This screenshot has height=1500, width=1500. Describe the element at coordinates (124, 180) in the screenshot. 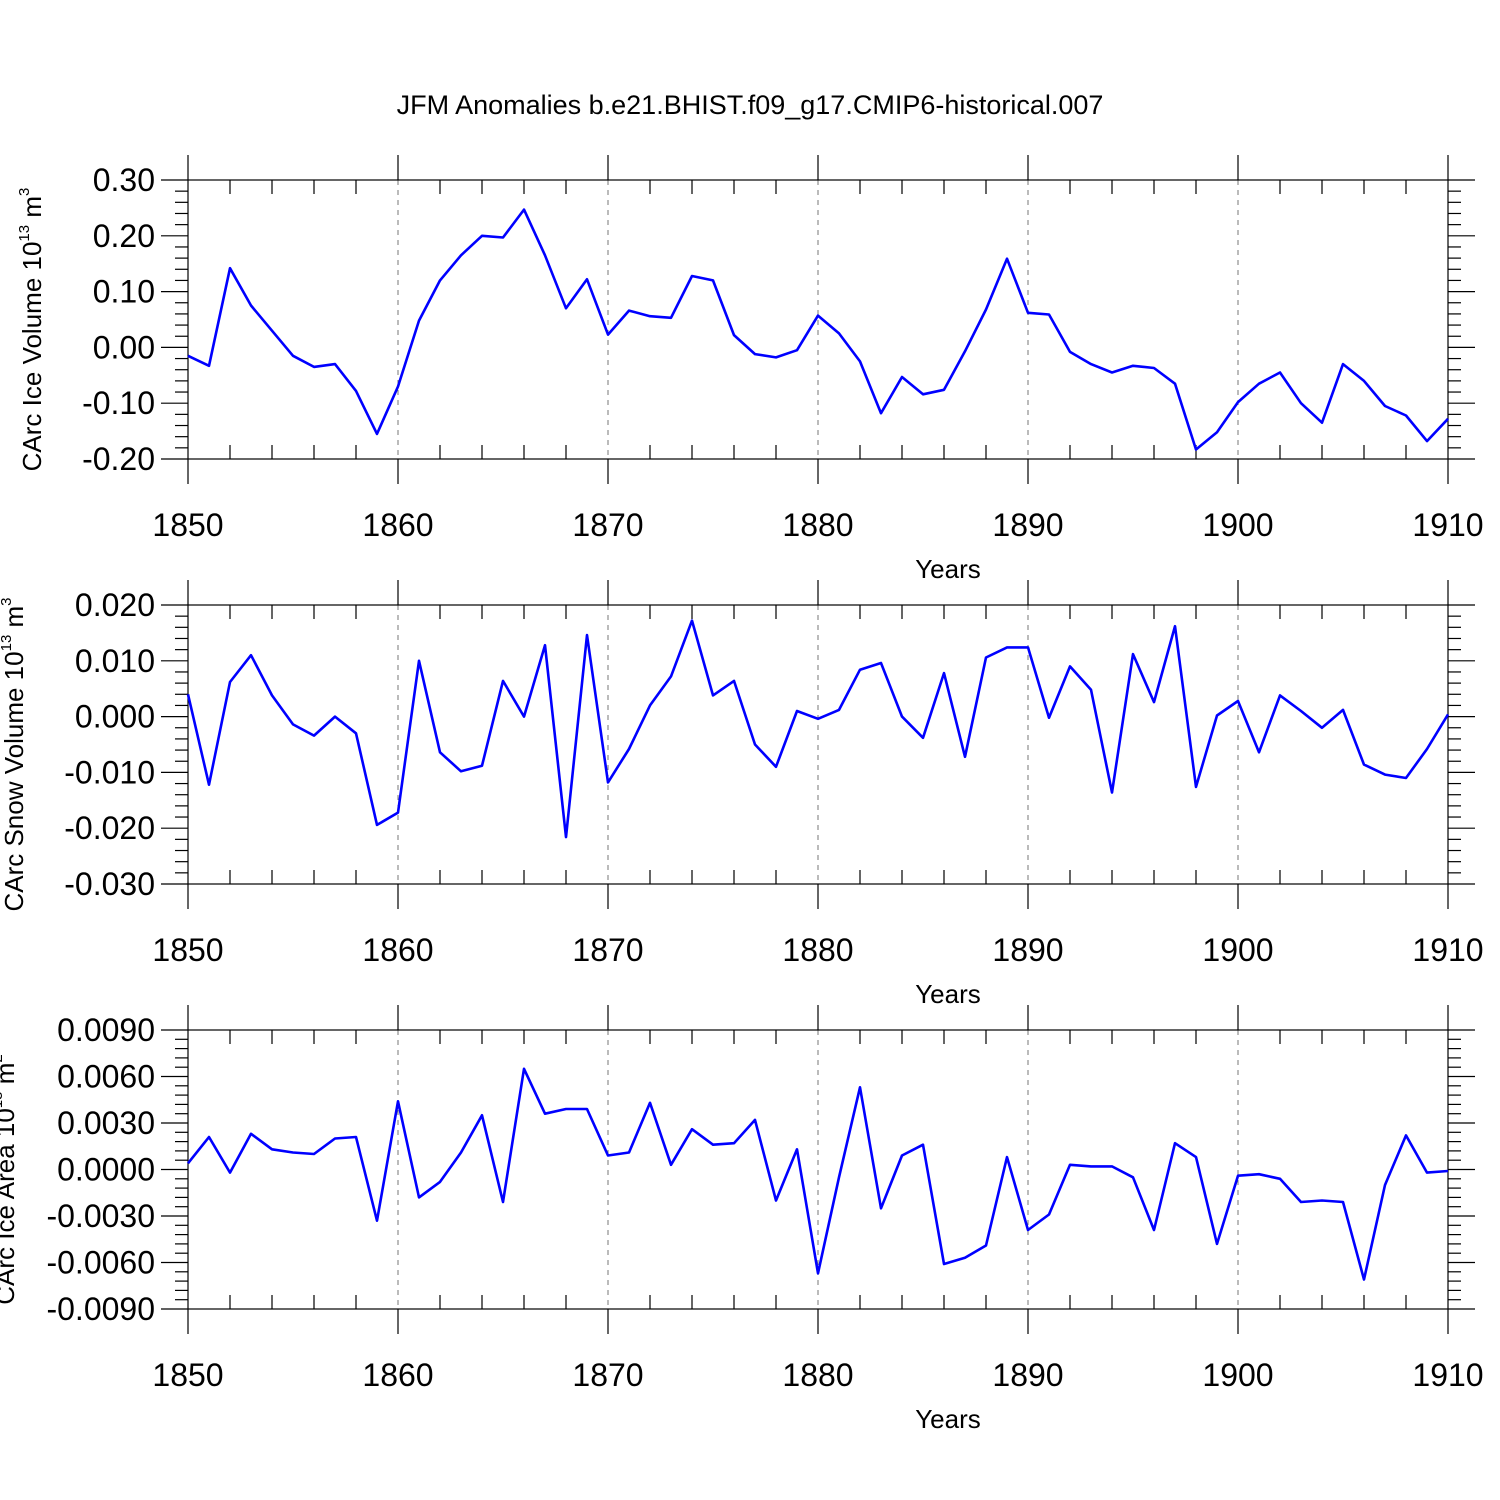

I see `y-tick-label-0.30: 0.30` at that location.